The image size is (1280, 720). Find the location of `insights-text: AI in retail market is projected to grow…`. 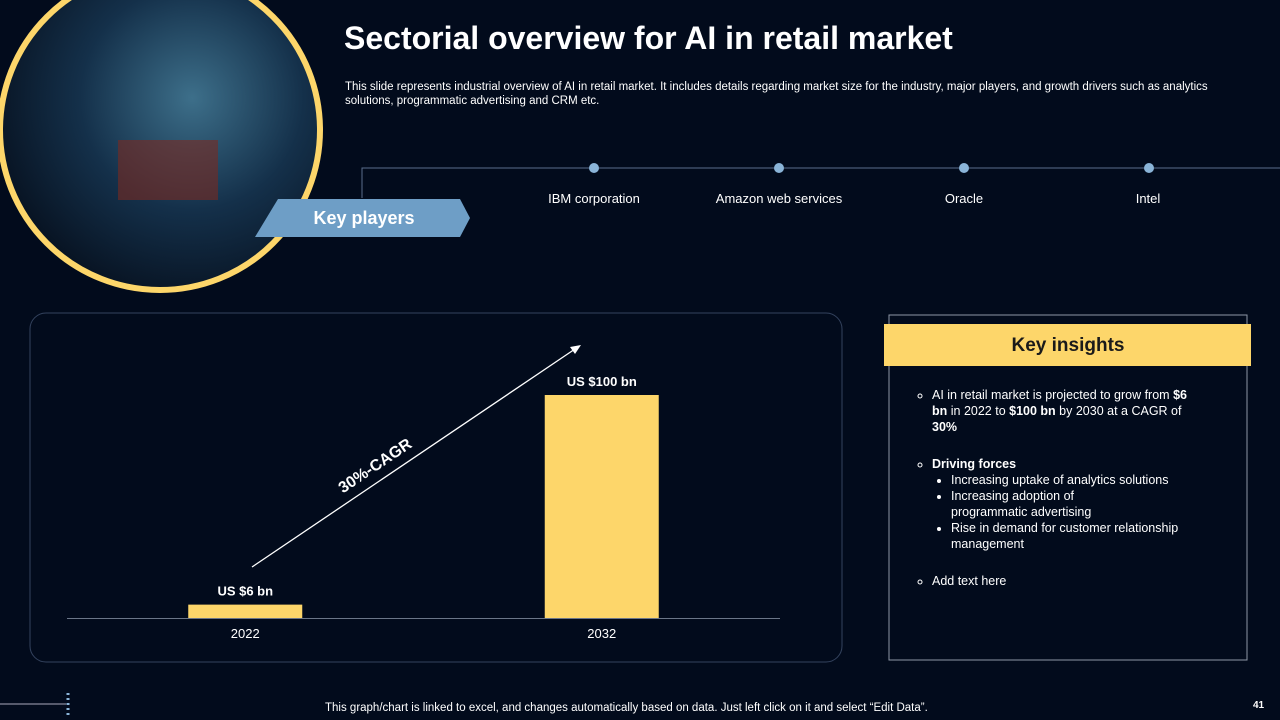

insights-text: AI in retail market is projected to grow… is located at coordinates (1060, 498).